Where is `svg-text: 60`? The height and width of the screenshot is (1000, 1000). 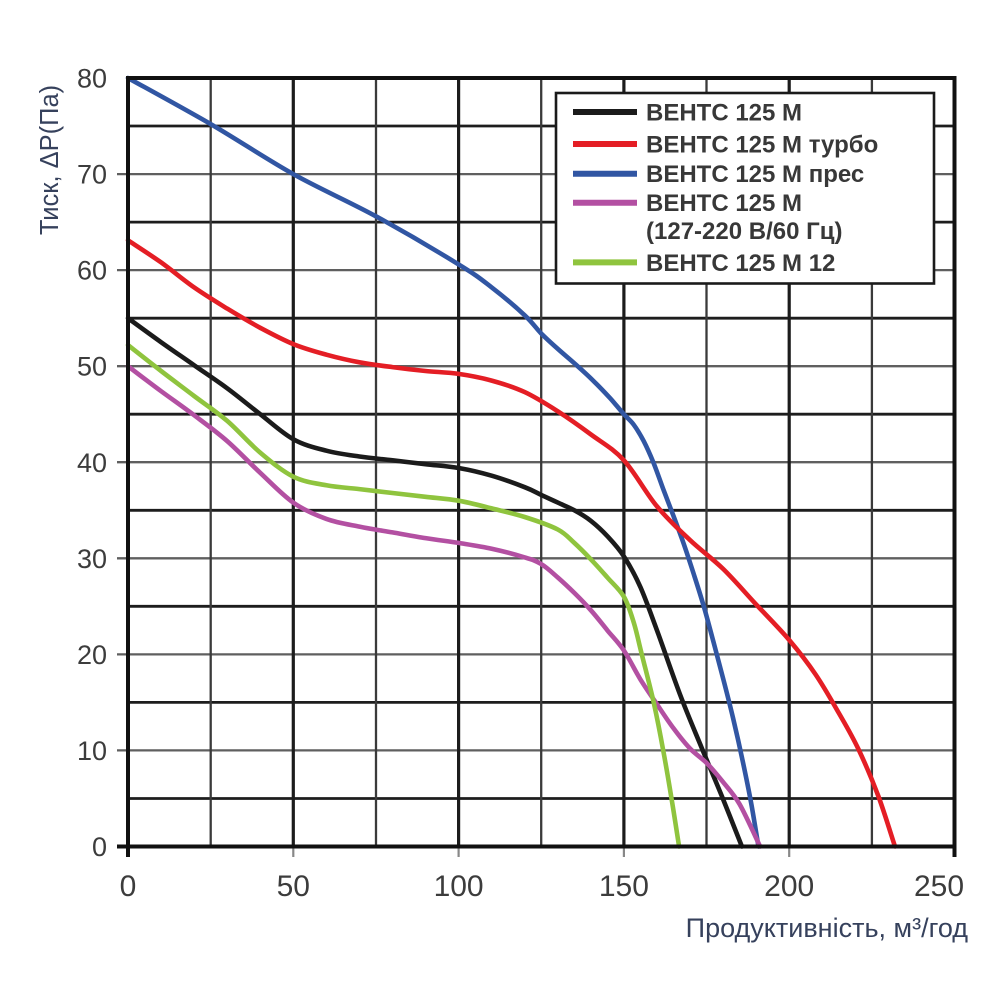
svg-text: 60 is located at coordinates (92, 271).